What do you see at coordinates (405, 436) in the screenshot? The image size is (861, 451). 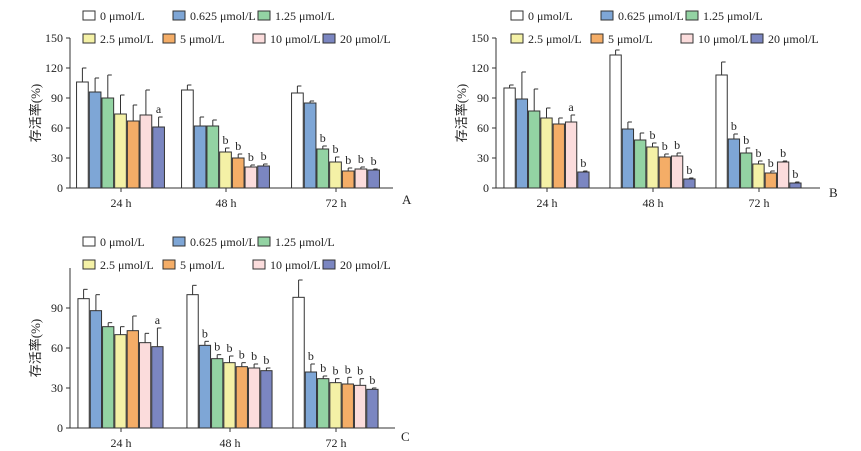 I see `panel-label: C` at bounding box center [405, 436].